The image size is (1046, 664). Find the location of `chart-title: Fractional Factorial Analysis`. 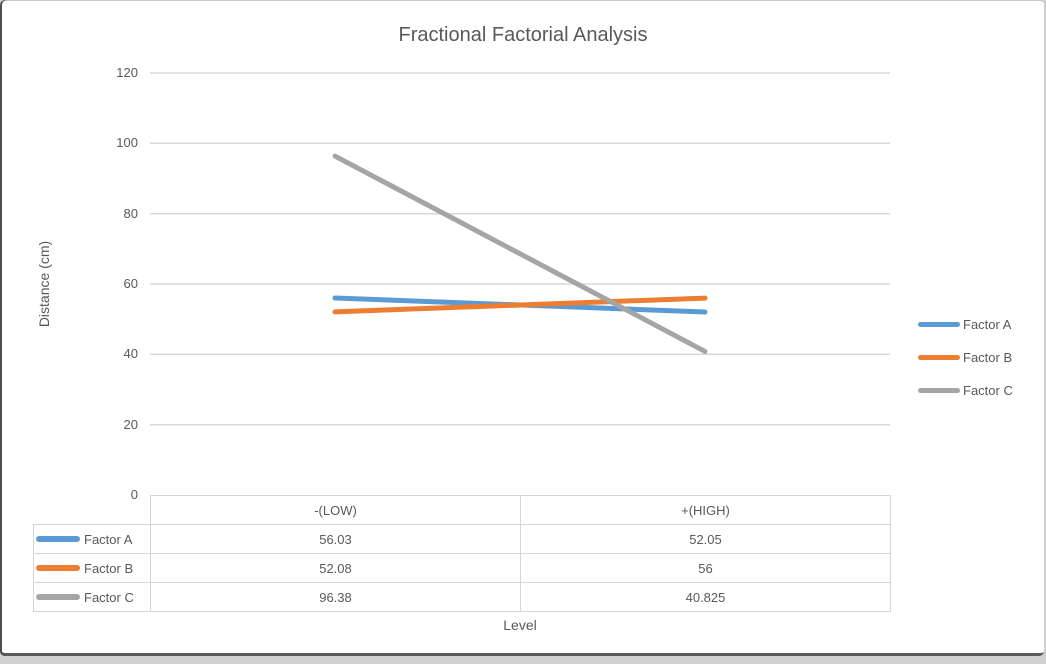

chart-title: Fractional Factorial Analysis is located at coordinates (523, 35).